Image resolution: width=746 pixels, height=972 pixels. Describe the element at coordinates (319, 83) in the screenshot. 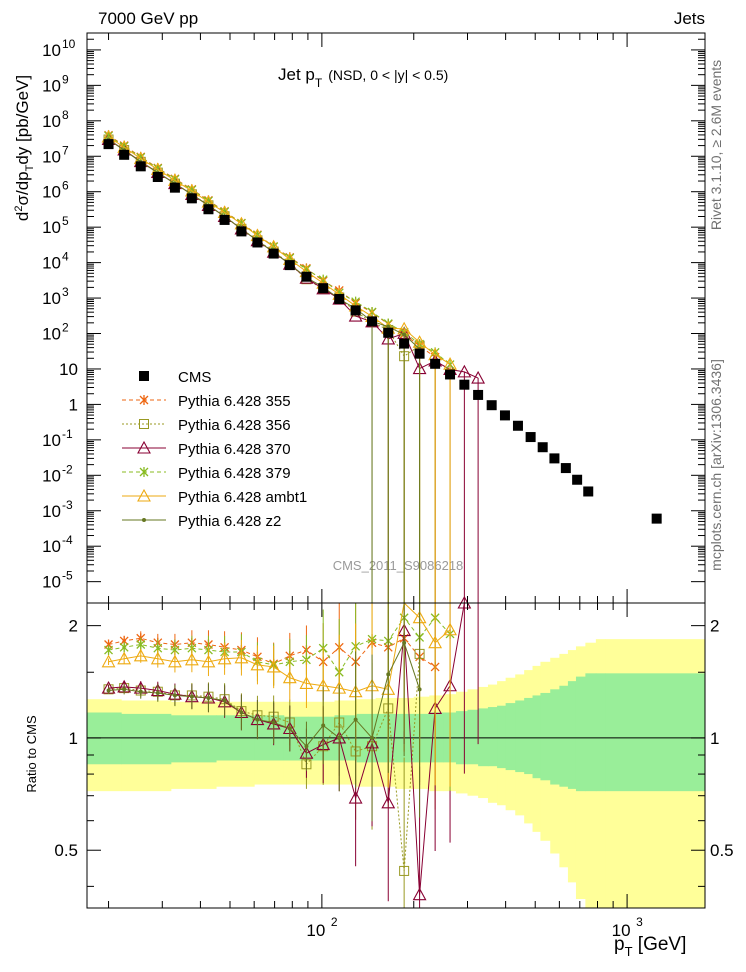

I see `chart-title-sub: T` at that location.